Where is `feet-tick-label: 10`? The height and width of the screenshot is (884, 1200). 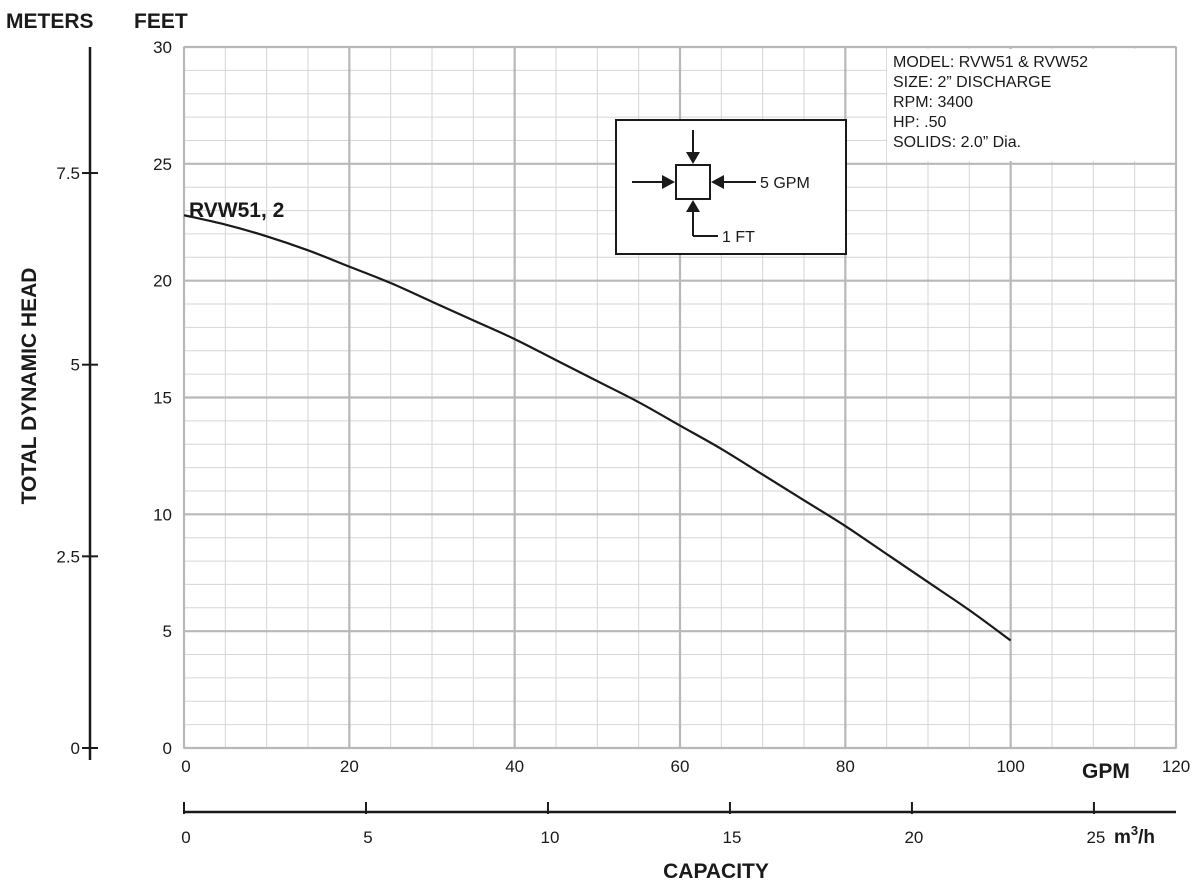
feet-tick-label: 10 is located at coordinates (162, 514).